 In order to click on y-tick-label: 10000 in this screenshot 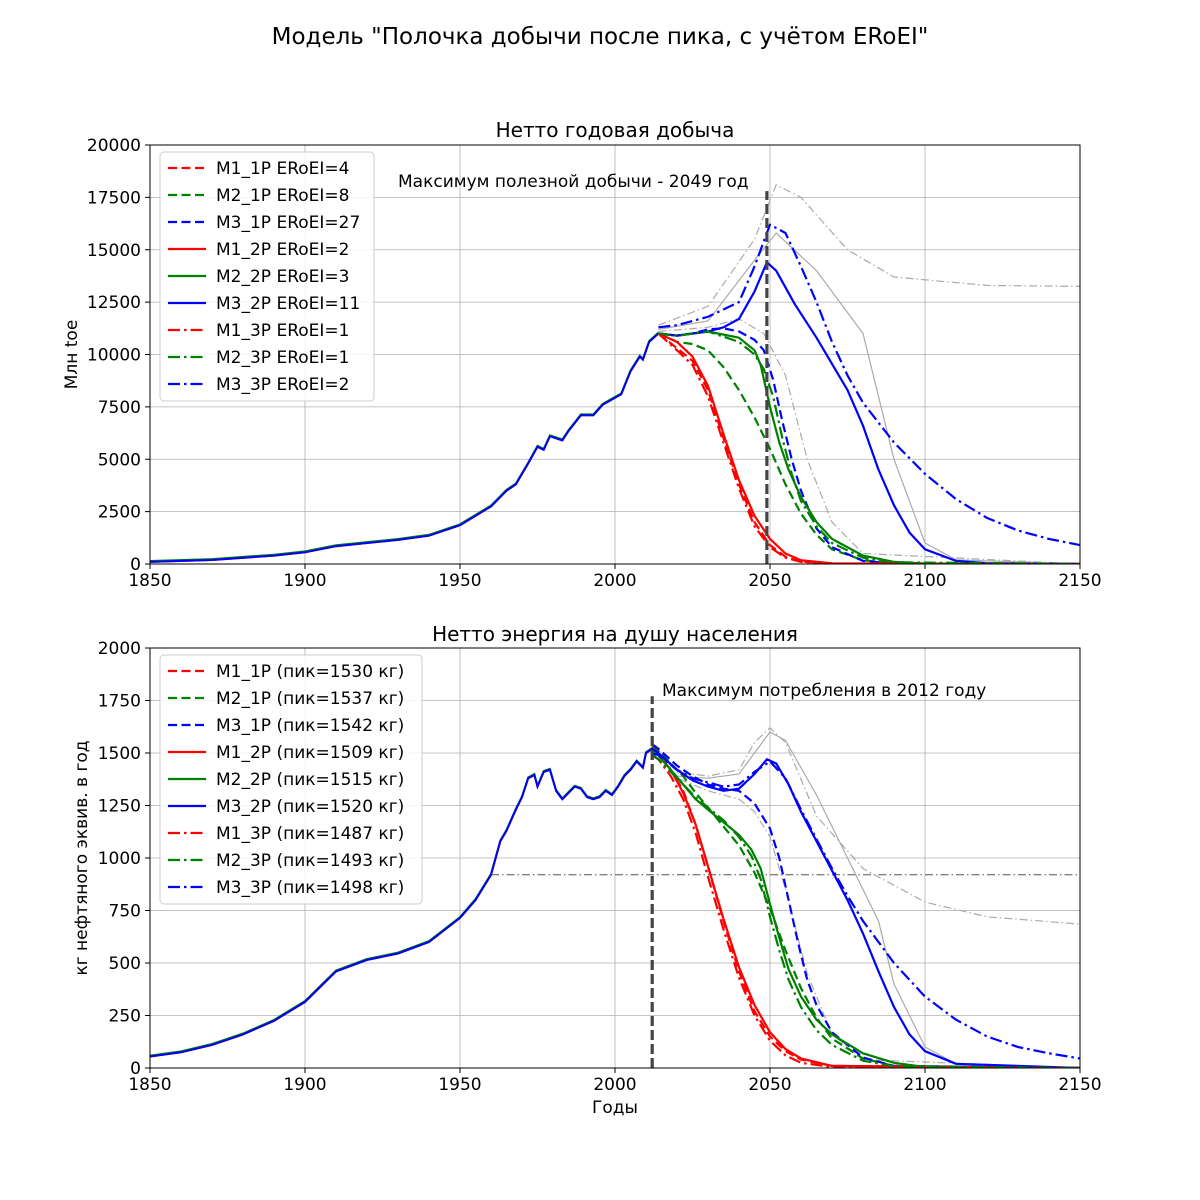, I will do `click(114, 356)`.